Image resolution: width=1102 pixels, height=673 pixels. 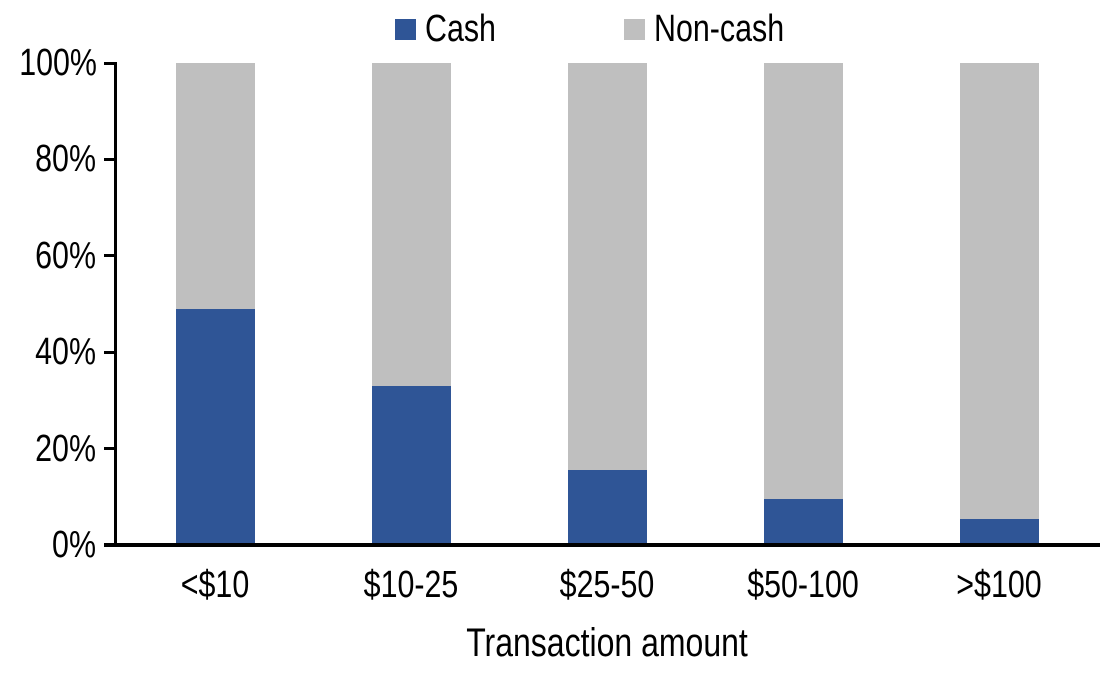 I want to click on legend: Cash Non-cash, so click(x=551, y=29).